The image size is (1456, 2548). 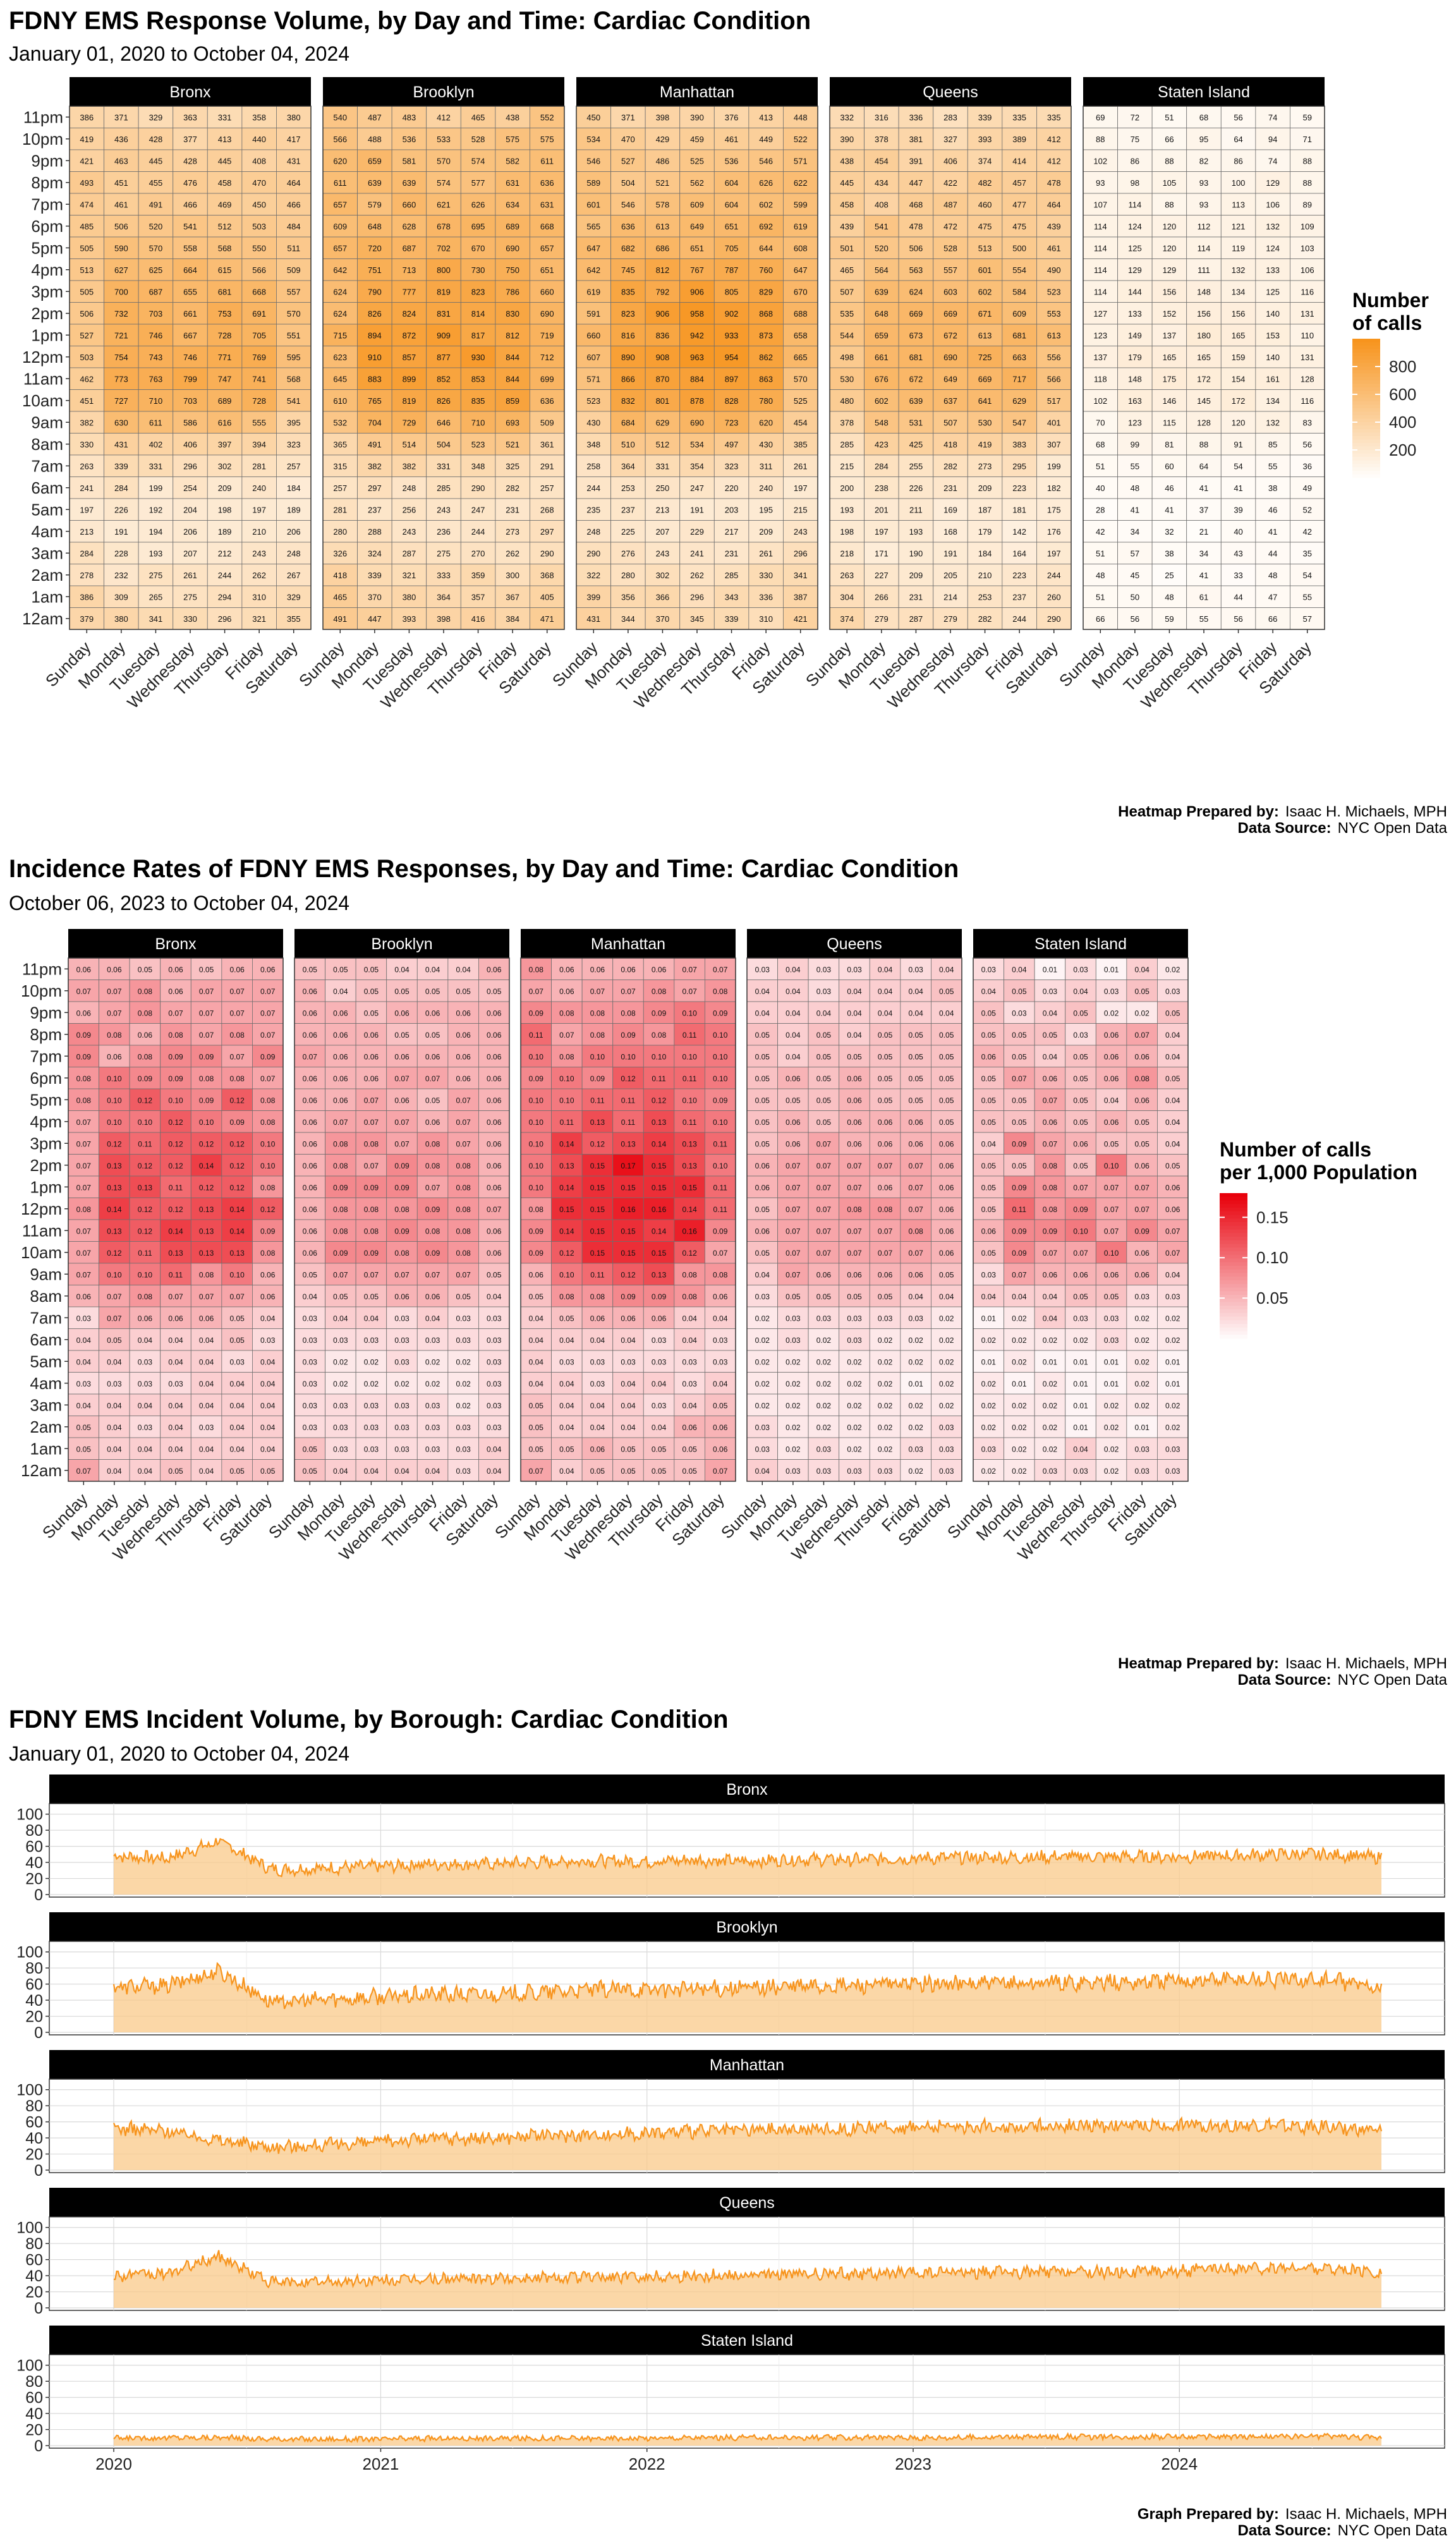 I want to click on cell-value-label: 663, so click(x=1019, y=357).